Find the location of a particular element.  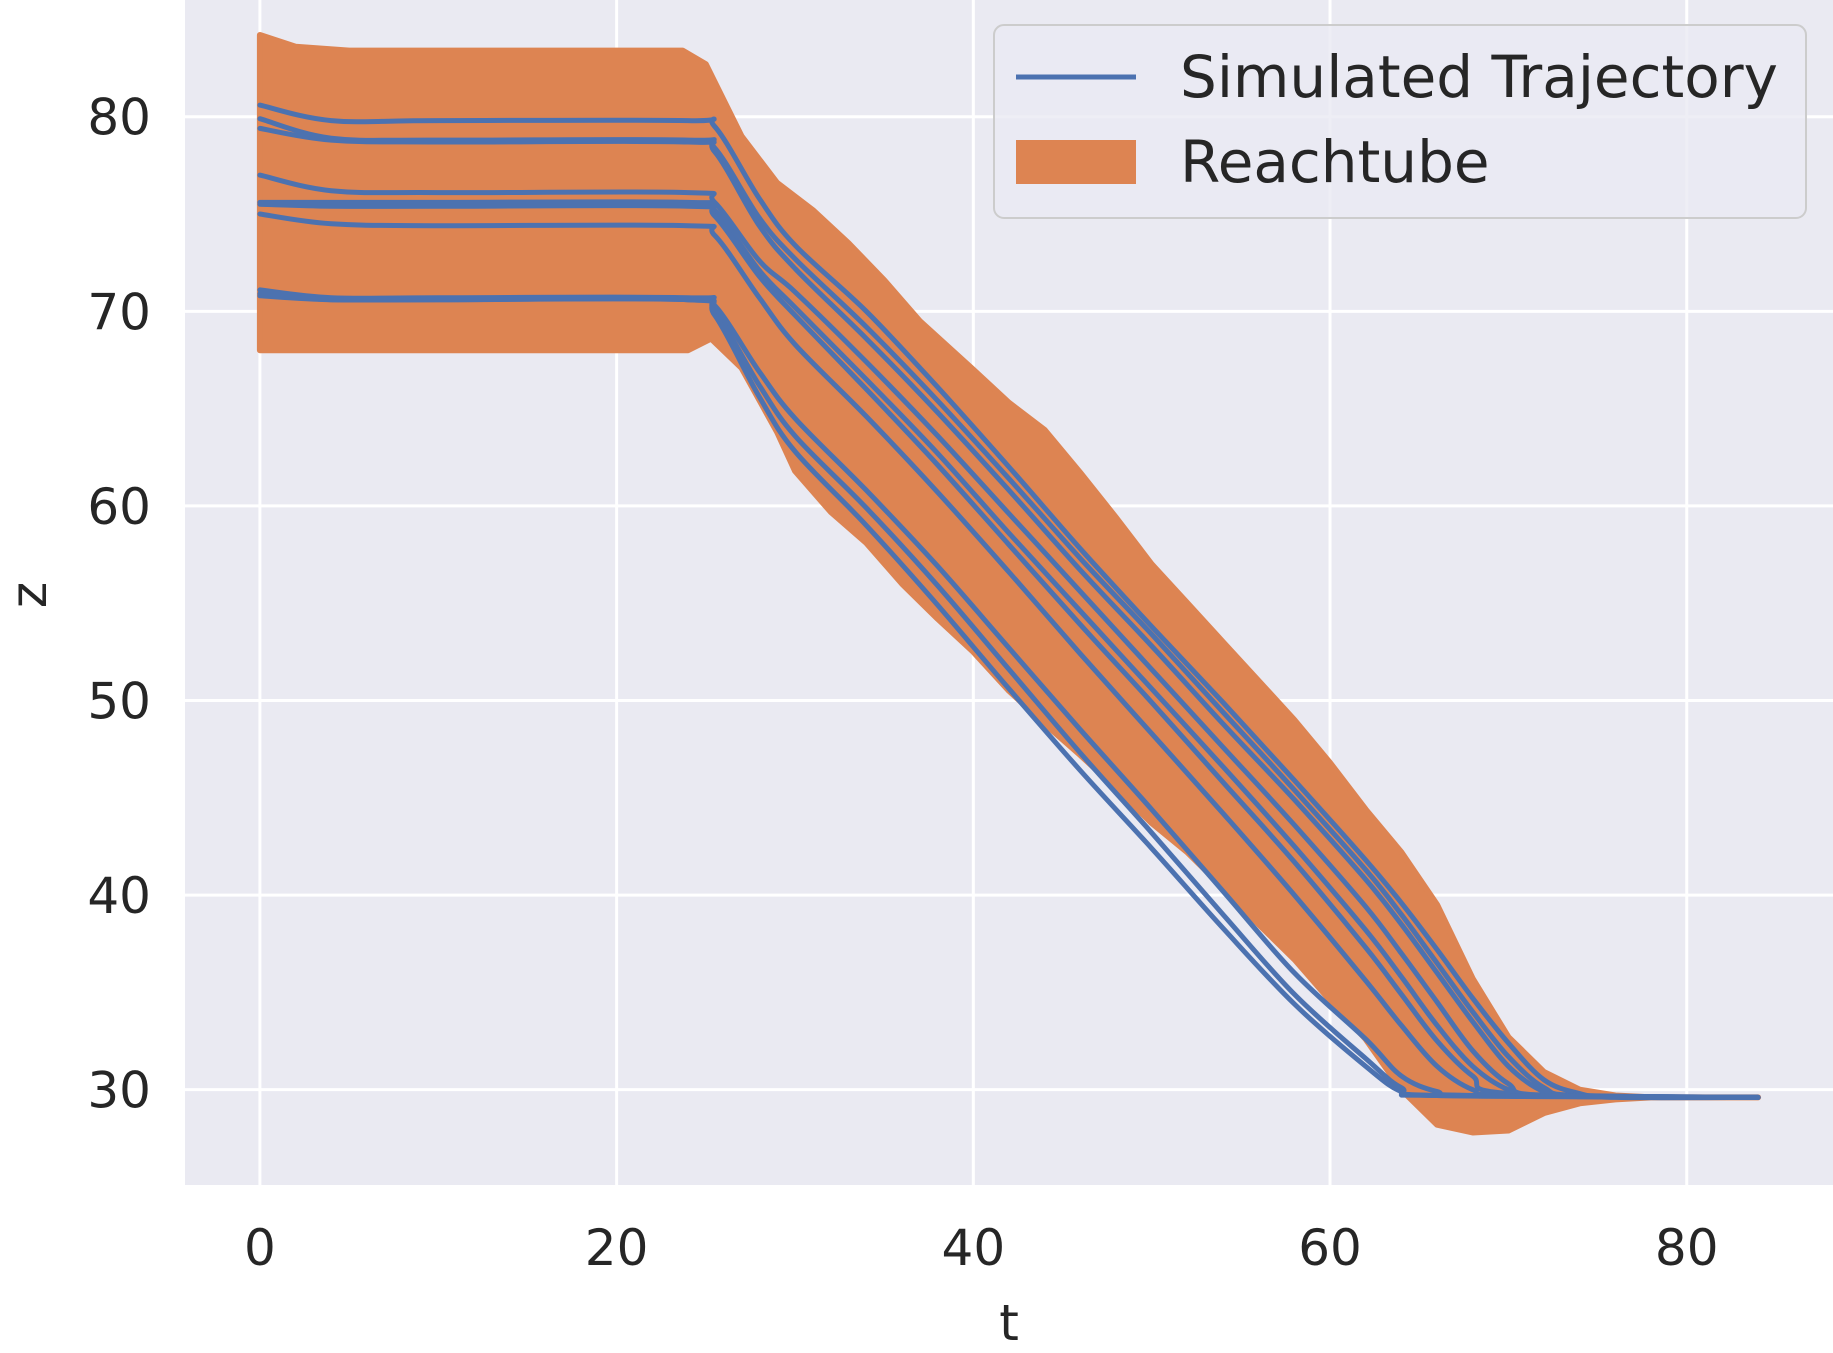

x-tick-label: 40 is located at coordinates (974, 1248).